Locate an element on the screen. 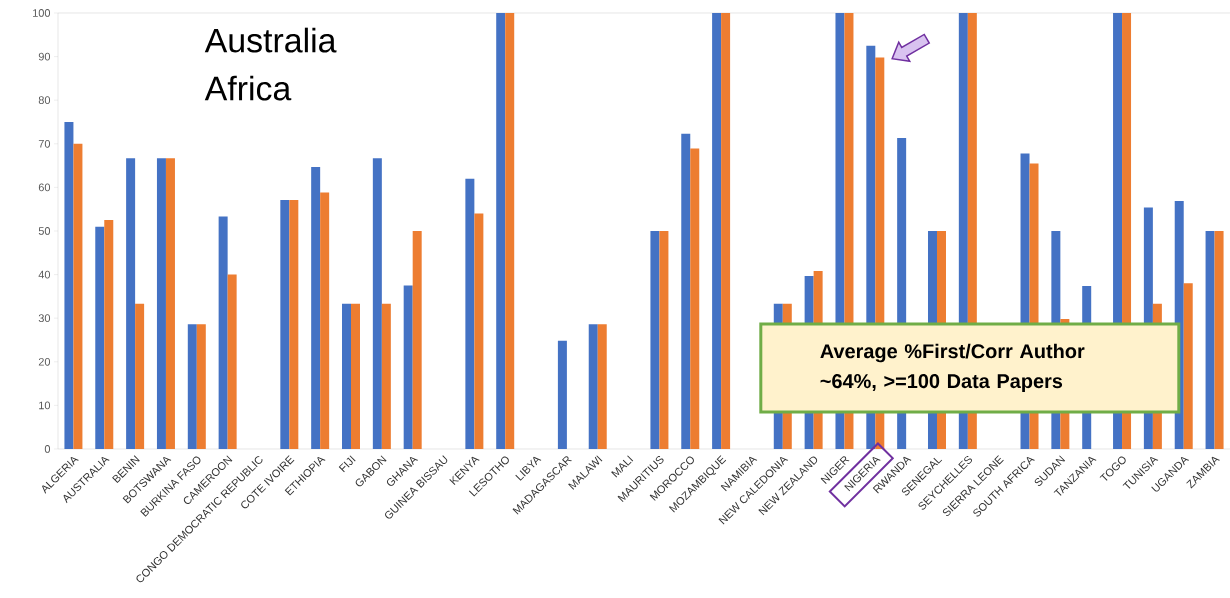  annotation: Australia is located at coordinates (270, 40).